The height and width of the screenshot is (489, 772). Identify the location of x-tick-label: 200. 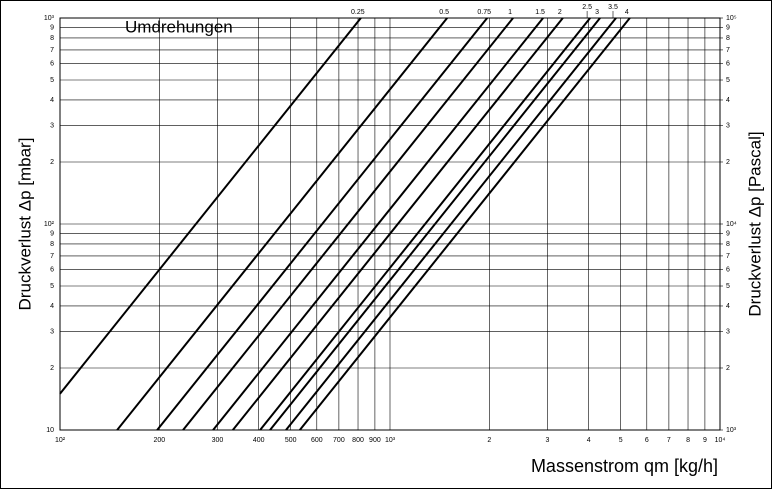
(159, 440).